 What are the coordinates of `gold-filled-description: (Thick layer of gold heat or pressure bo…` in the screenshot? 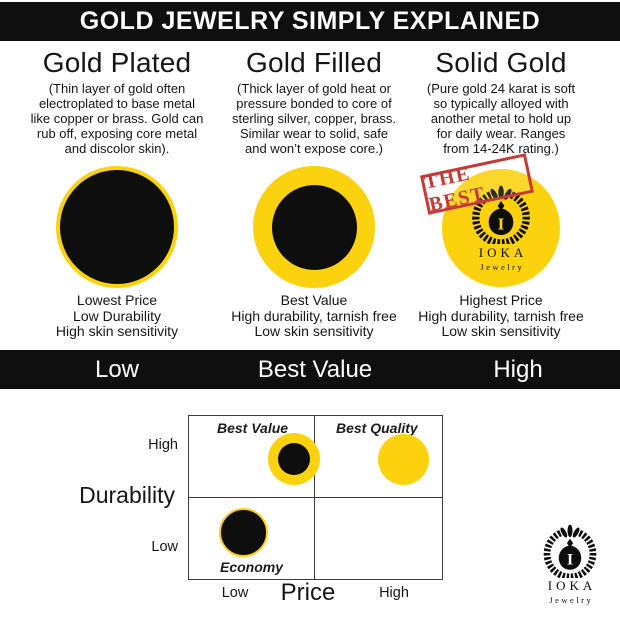 It's located at (314, 118).